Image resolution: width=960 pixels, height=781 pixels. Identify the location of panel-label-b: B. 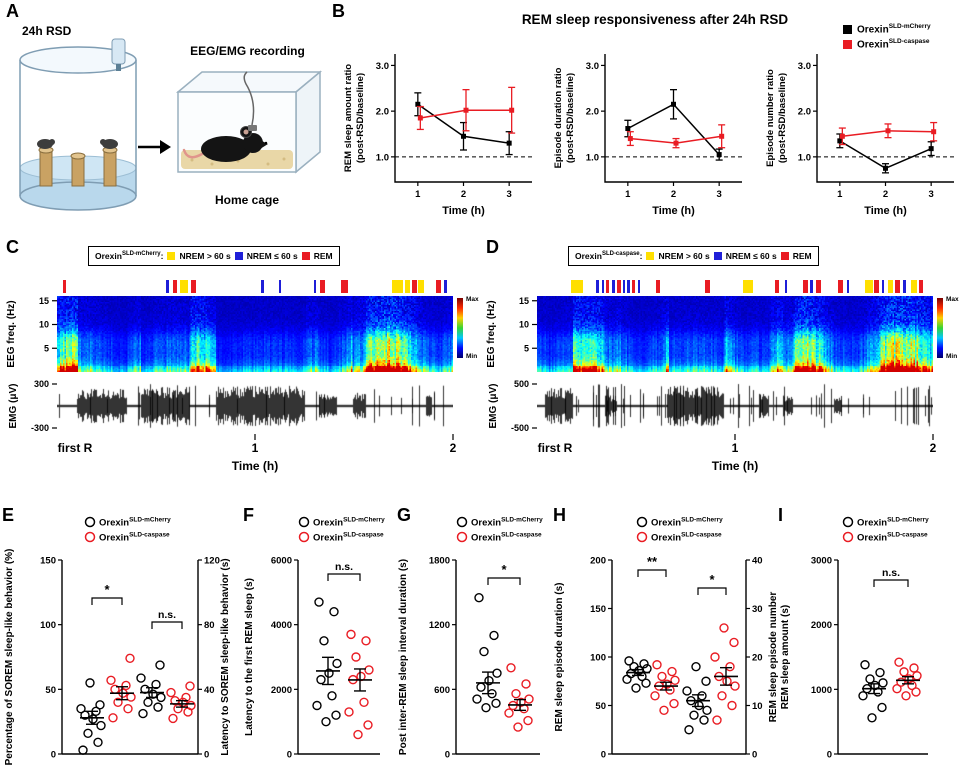
(338, 11).